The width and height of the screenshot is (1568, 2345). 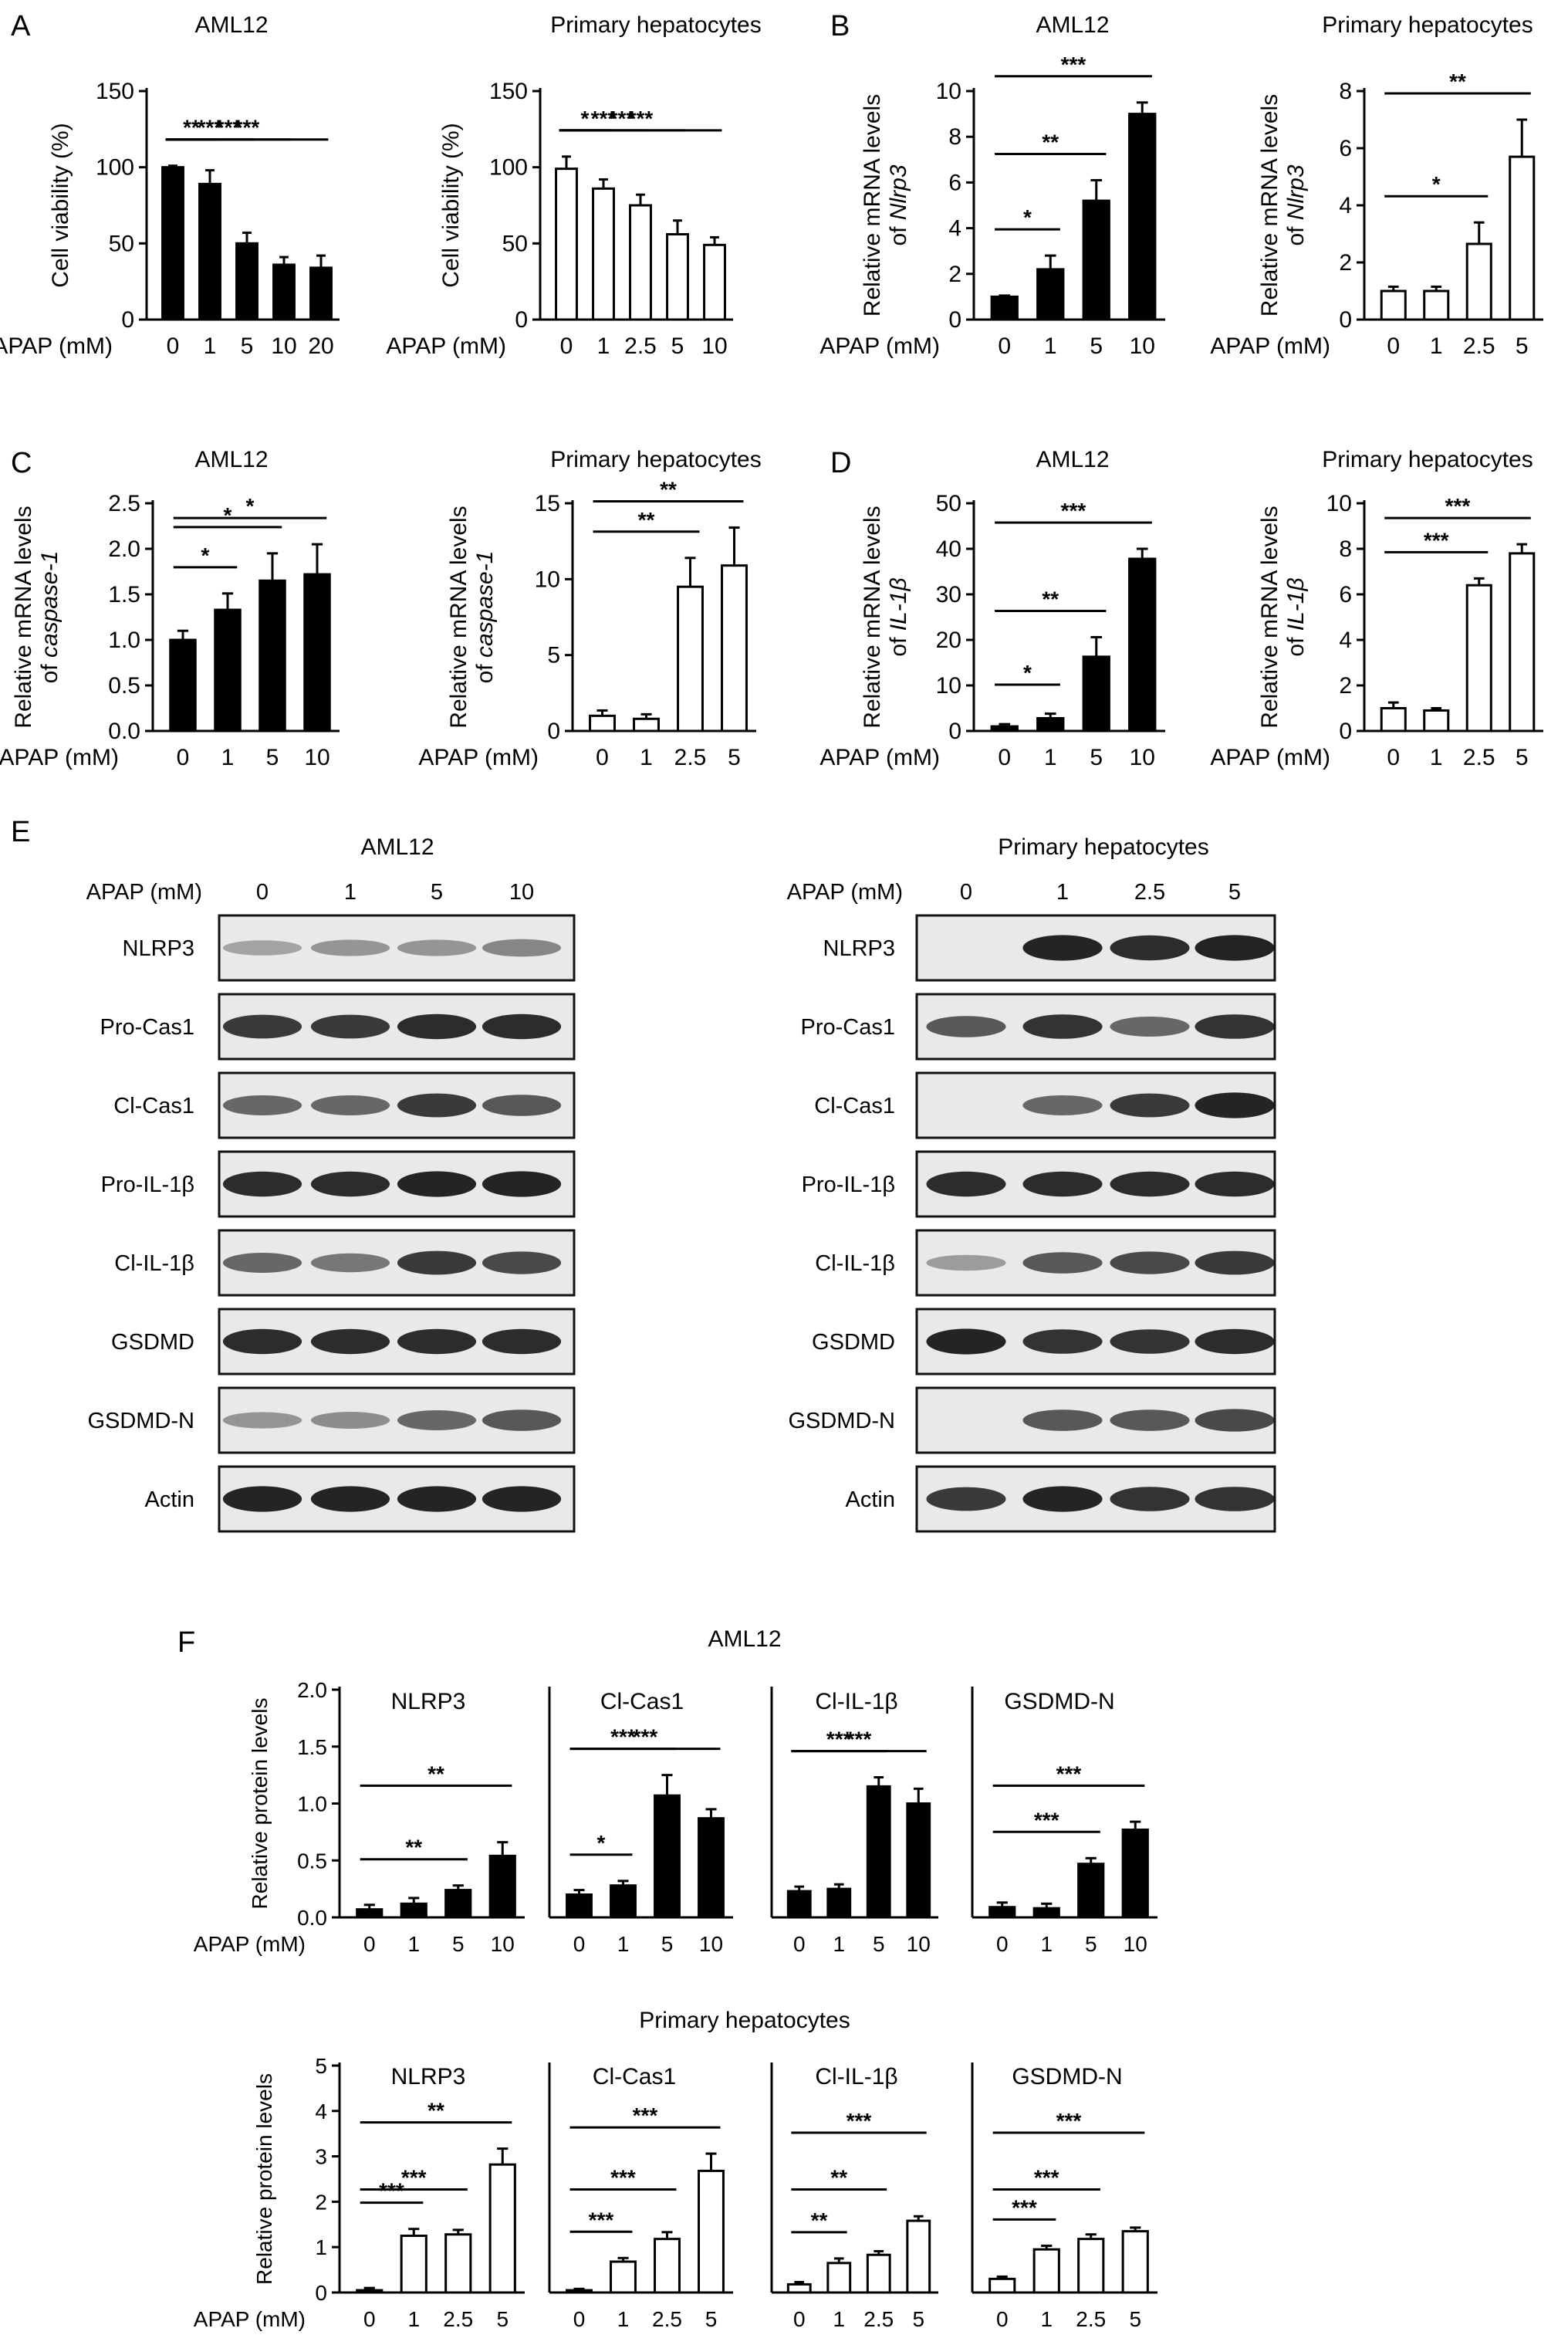 What do you see at coordinates (312, 1747) in the screenshot?
I see `y-tick-label: 1.5` at bounding box center [312, 1747].